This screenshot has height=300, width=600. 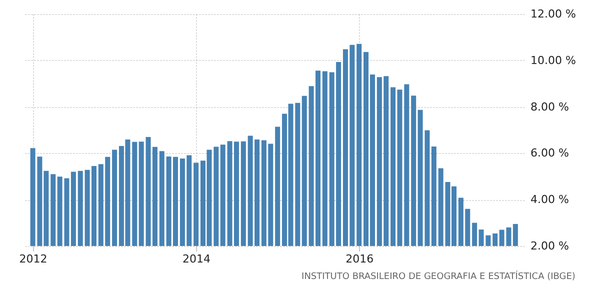 I want to click on y-tick-label: 6.00 %, so click(x=549, y=153).